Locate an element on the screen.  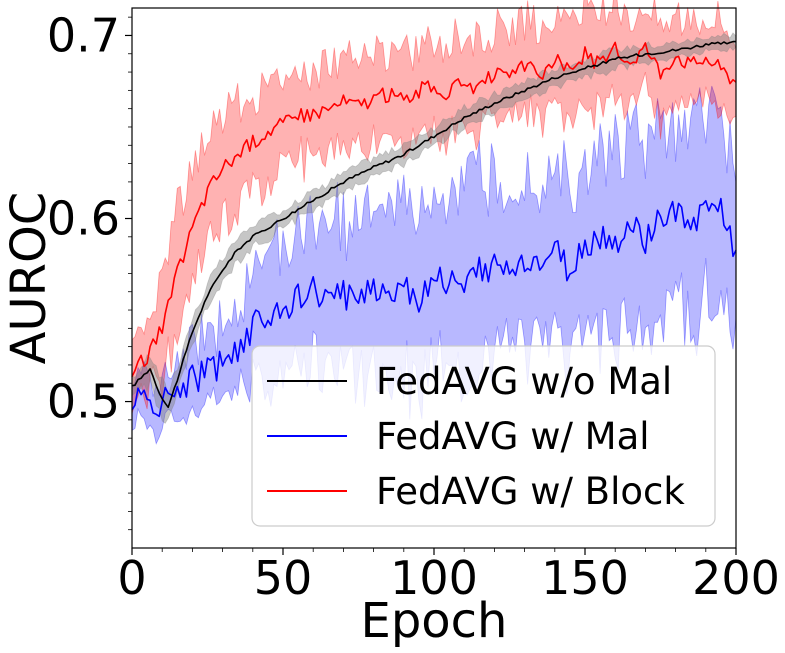
legend-label-fedavg-wo-mal: FedAVG w/o Mal is located at coordinates (524, 381).